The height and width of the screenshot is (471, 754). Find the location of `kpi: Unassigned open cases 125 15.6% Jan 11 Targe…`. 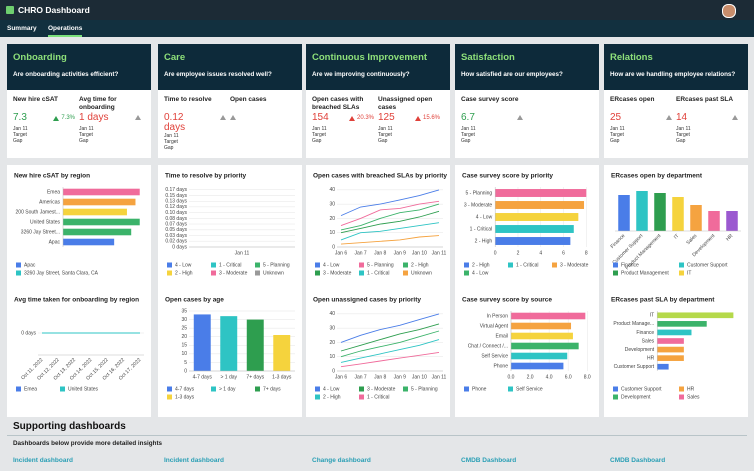

kpi: Unassigned open cases 125 15.6% Jan 11 Targe… is located at coordinates (409, 120).